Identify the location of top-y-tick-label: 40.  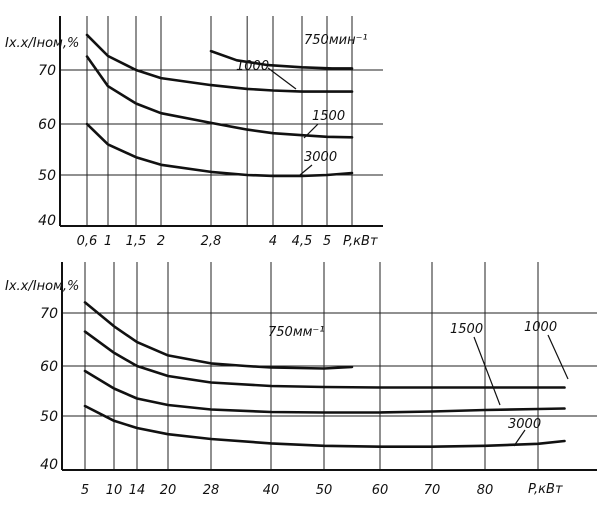
(47, 221).